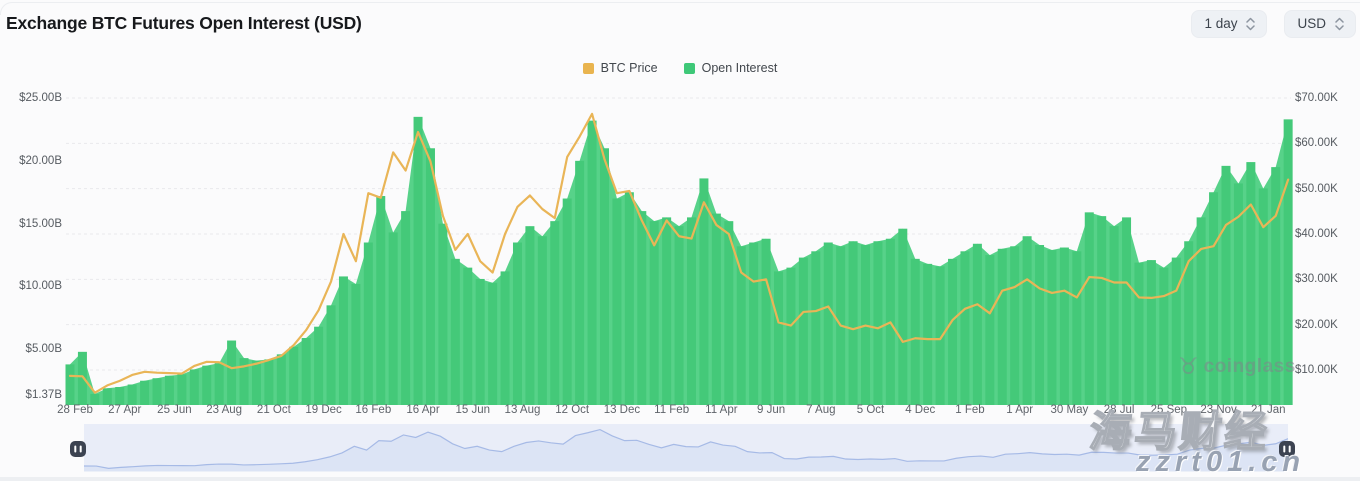  Describe the element at coordinates (40, 98) in the screenshot. I see `left-axis-tick: $25.00B` at that location.